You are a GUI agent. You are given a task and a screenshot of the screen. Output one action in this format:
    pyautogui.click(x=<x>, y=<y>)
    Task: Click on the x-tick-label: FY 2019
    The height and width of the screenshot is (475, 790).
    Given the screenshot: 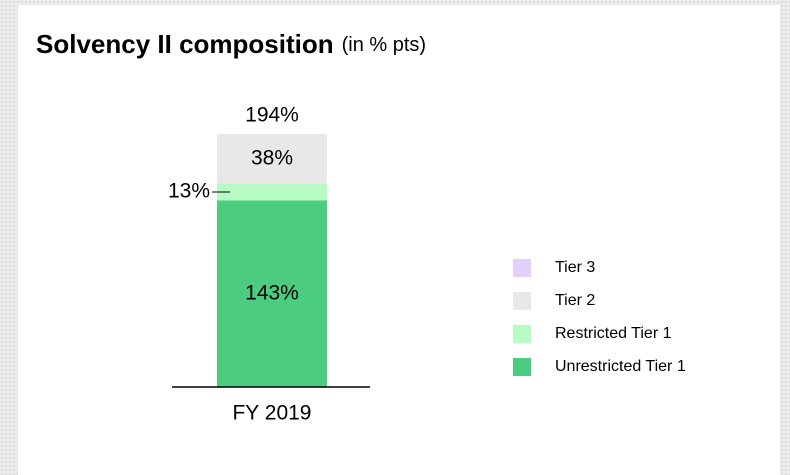 What is the action you would take?
    pyautogui.click(x=271, y=413)
    